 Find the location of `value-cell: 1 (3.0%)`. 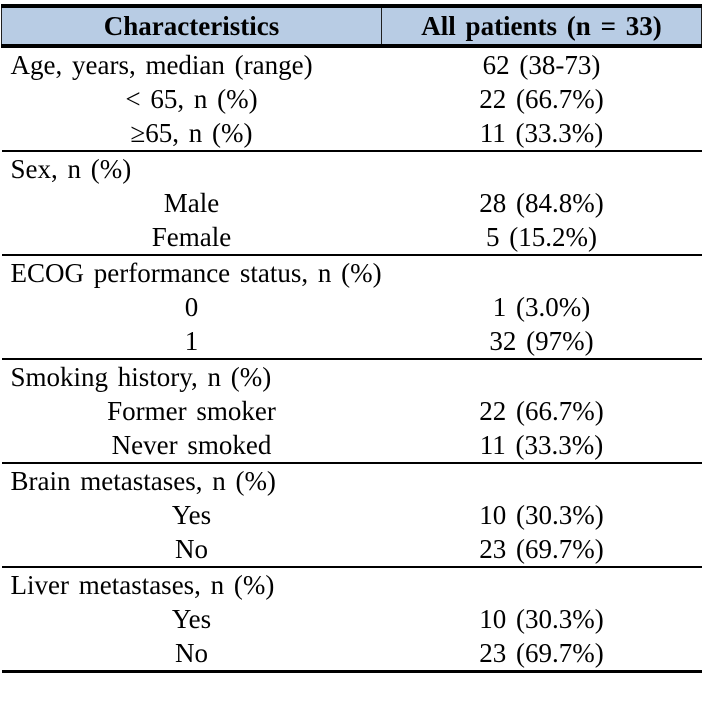

value-cell: 1 (3.0%) is located at coordinates (541, 306).